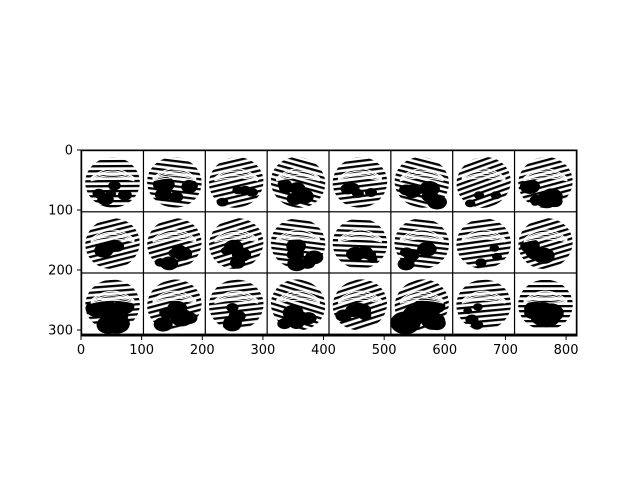  What do you see at coordinates (60, 331) in the screenshot?
I see `y-tick-label: 300` at bounding box center [60, 331].